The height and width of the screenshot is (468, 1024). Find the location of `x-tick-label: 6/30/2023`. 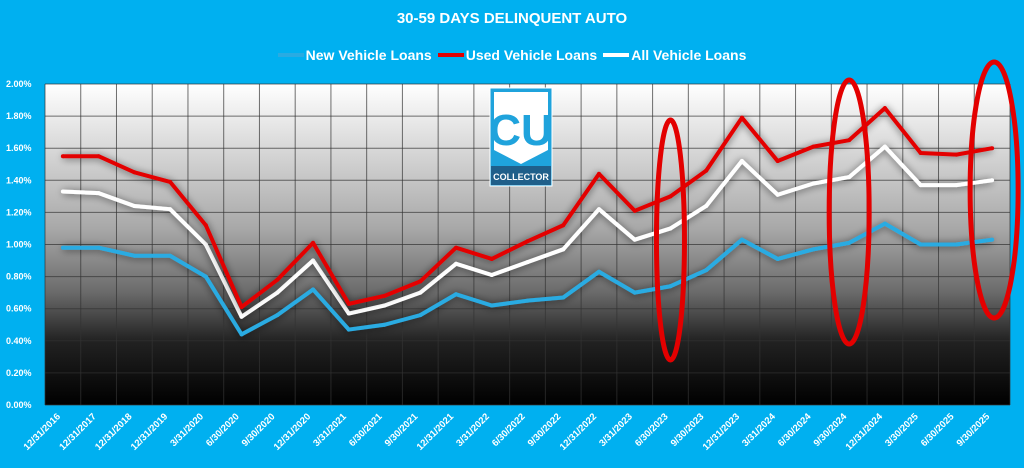

x-tick-label: 6/30/2023 is located at coordinates (652, 430).